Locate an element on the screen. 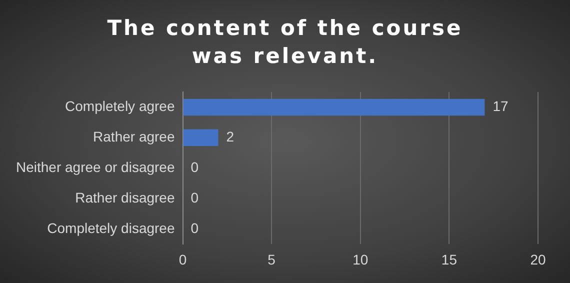  x-tick-label: 15 is located at coordinates (449, 259).